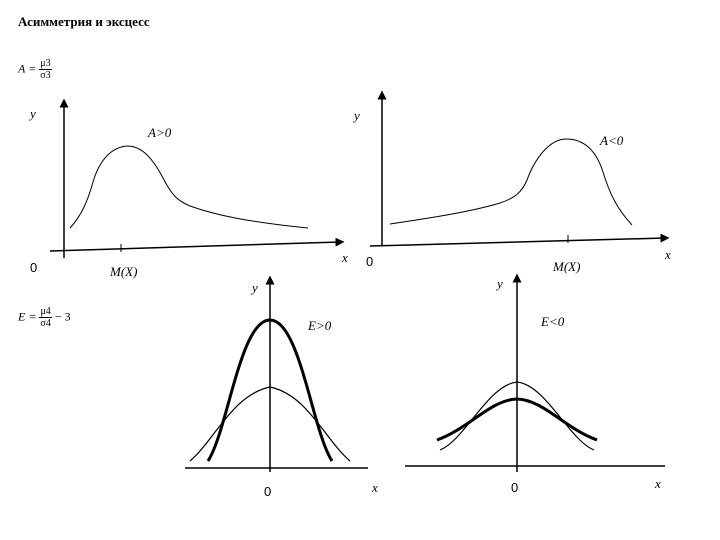 The height and width of the screenshot is (540, 720). Describe the element at coordinates (270, 424) in the screenshot. I see `normal-curve-bottom-left` at that location.